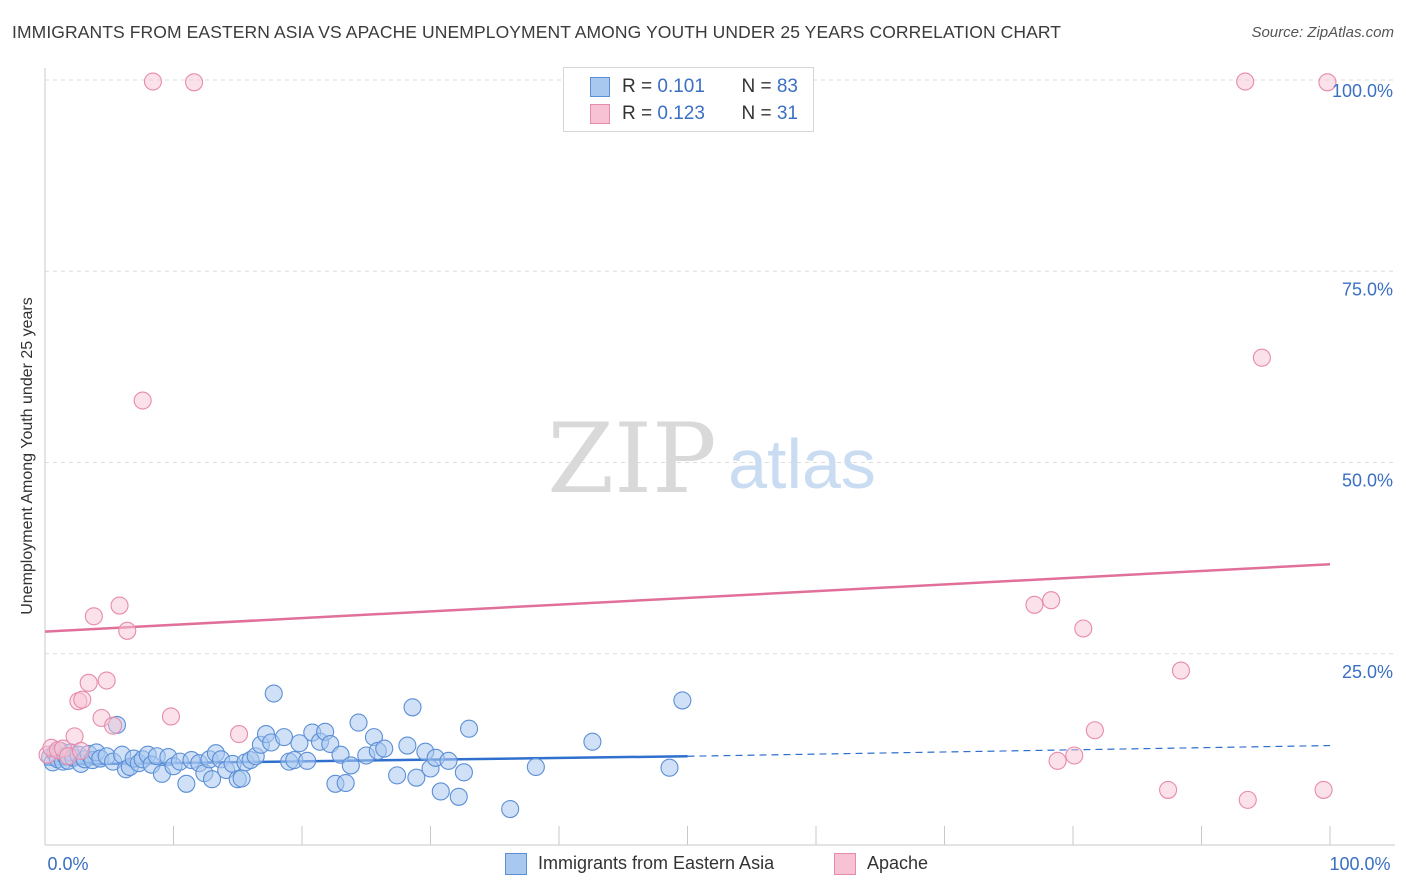 The image size is (1406, 892). Describe the element at coordinates (366, 751) in the screenshot. I see `series-immigrants-points` at that location.